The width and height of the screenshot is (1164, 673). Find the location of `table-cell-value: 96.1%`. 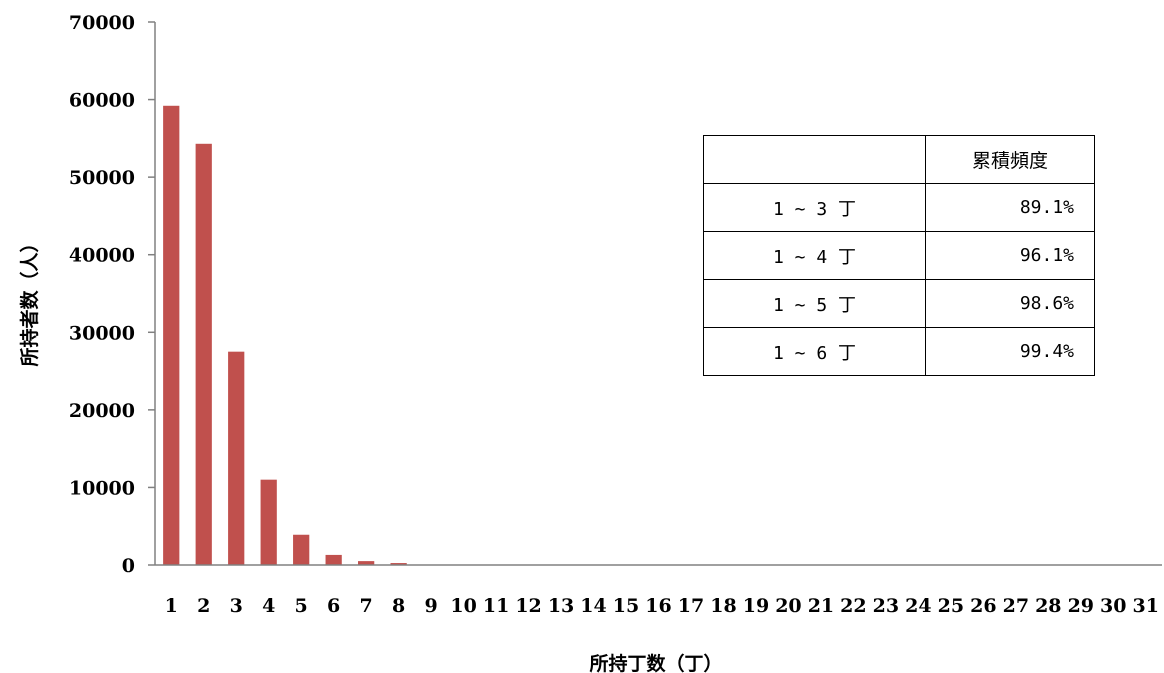

table-cell-value: 96.1% is located at coordinates (1010, 255).